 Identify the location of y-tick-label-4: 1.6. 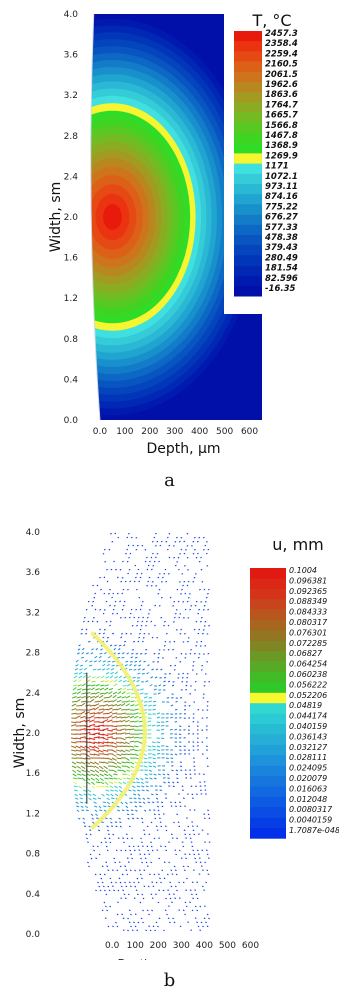
(33, 774).